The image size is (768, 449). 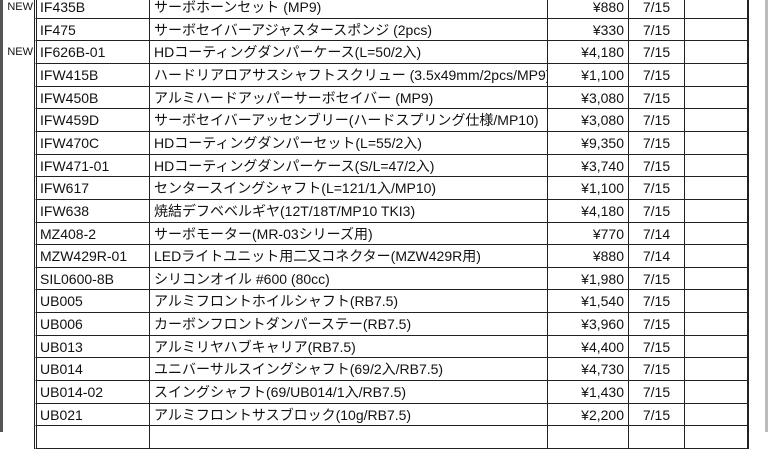 What do you see at coordinates (91, 324) in the screenshot?
I see `part-code: UB006` at bounding box center [91, 324].